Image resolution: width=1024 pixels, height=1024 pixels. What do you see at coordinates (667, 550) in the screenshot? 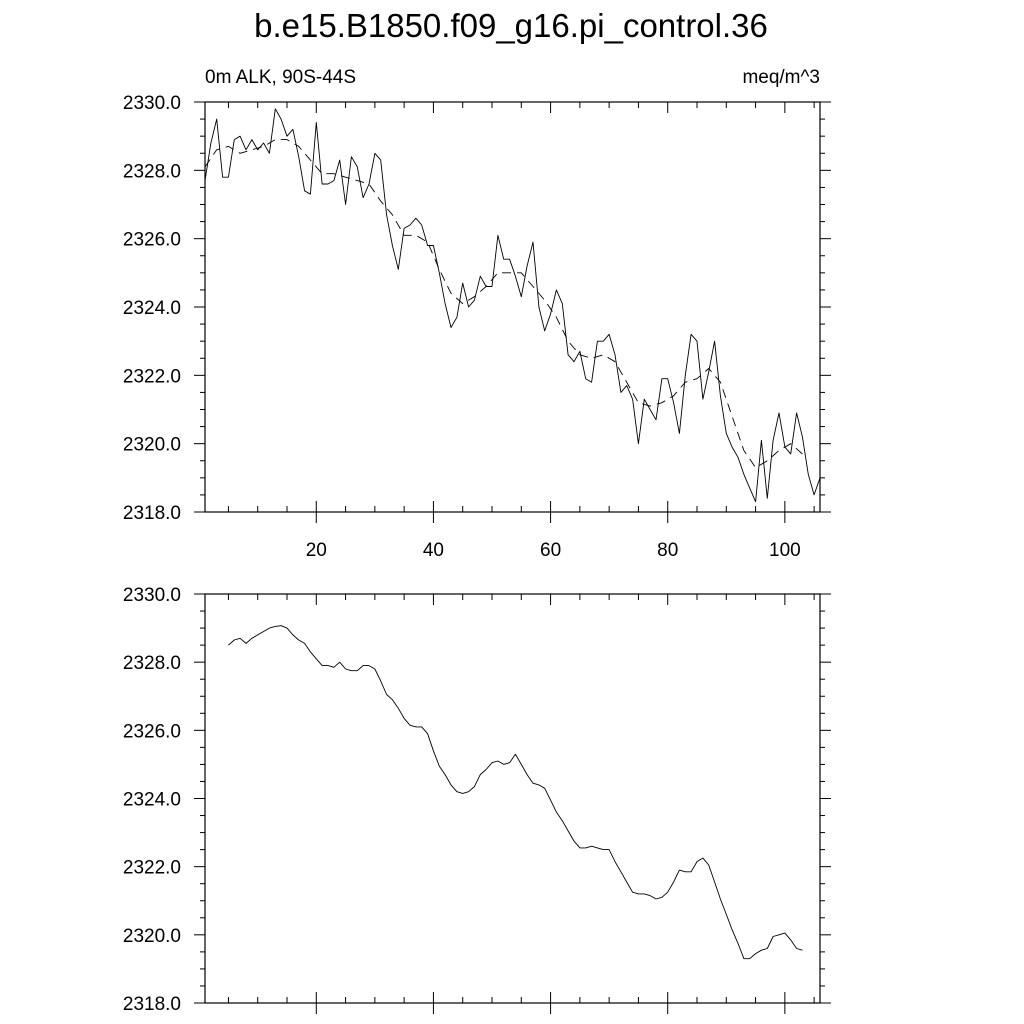
I see `x-tick-label: 80` at bounding box center [667, 550].